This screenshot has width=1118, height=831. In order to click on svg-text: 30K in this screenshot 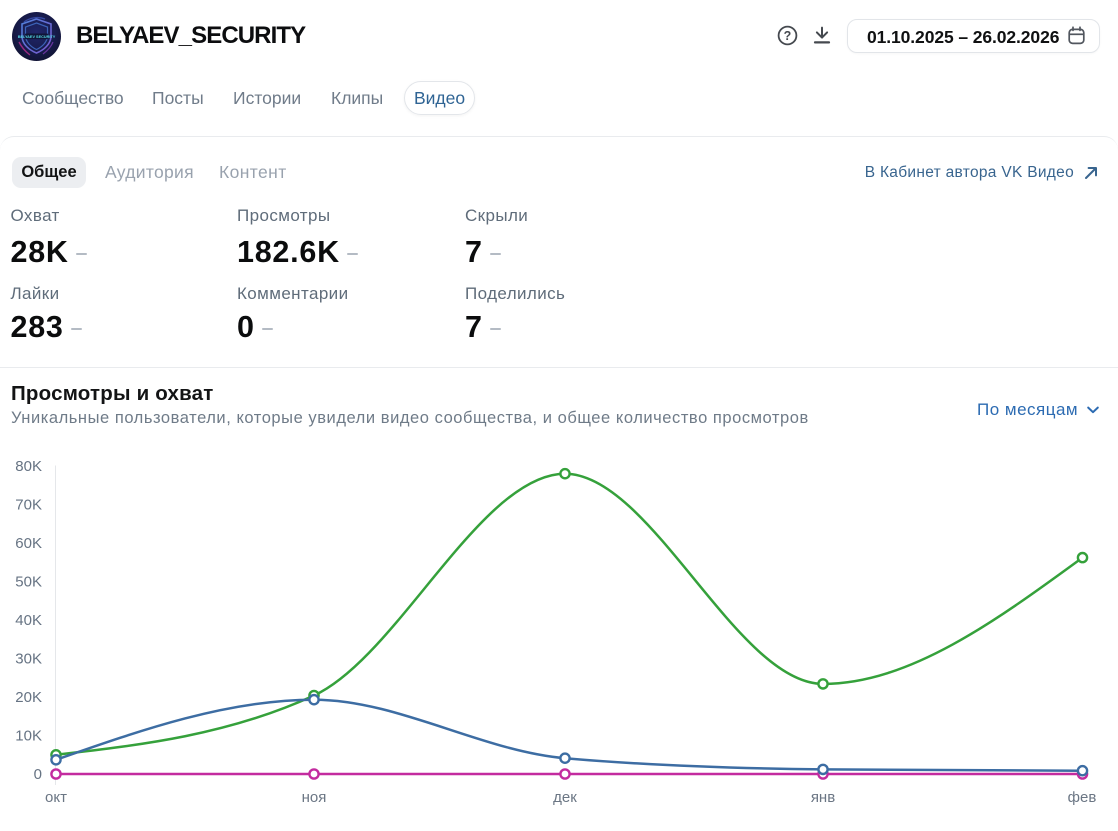, I will do `click(28, 659)`.